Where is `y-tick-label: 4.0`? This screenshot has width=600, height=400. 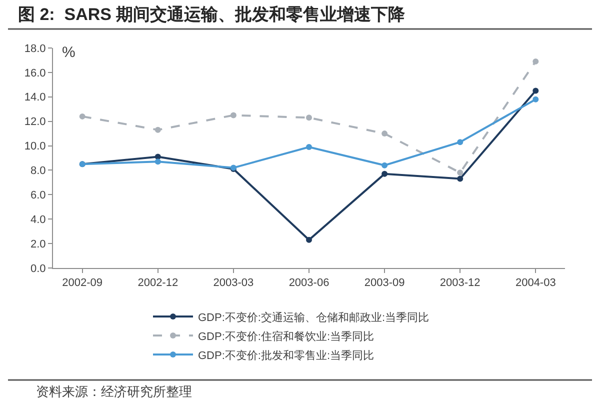 y-tick-label: 4.0 is located at coordinates (38, 220).